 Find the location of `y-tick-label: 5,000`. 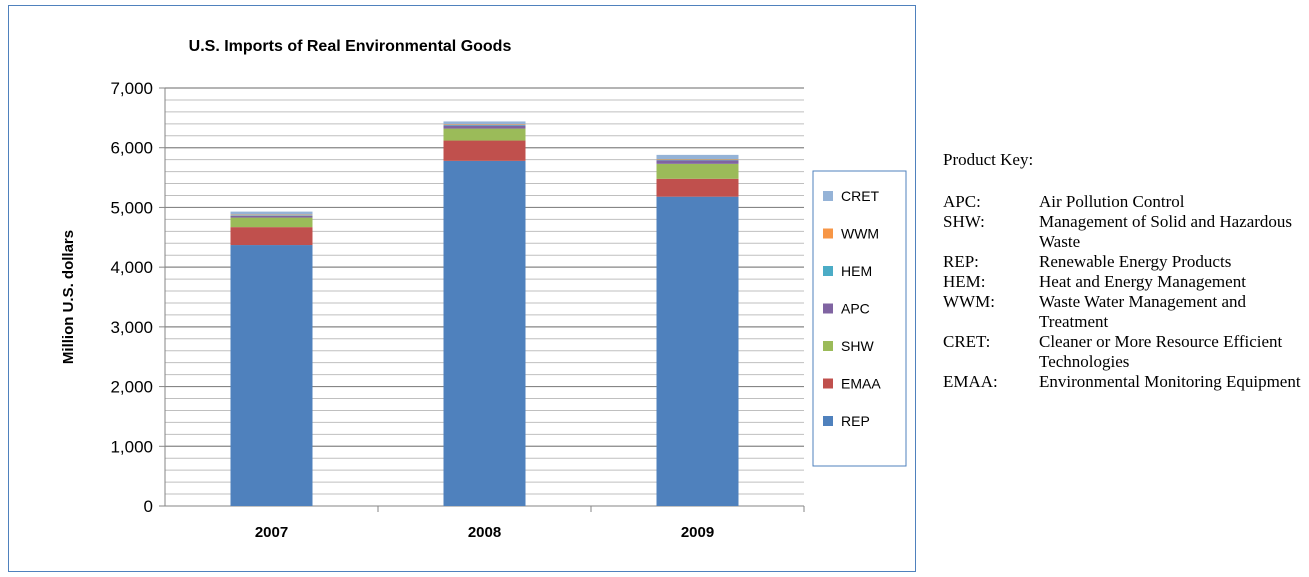

y-tick-label: 5,000 is located at coordinates (131, 207).